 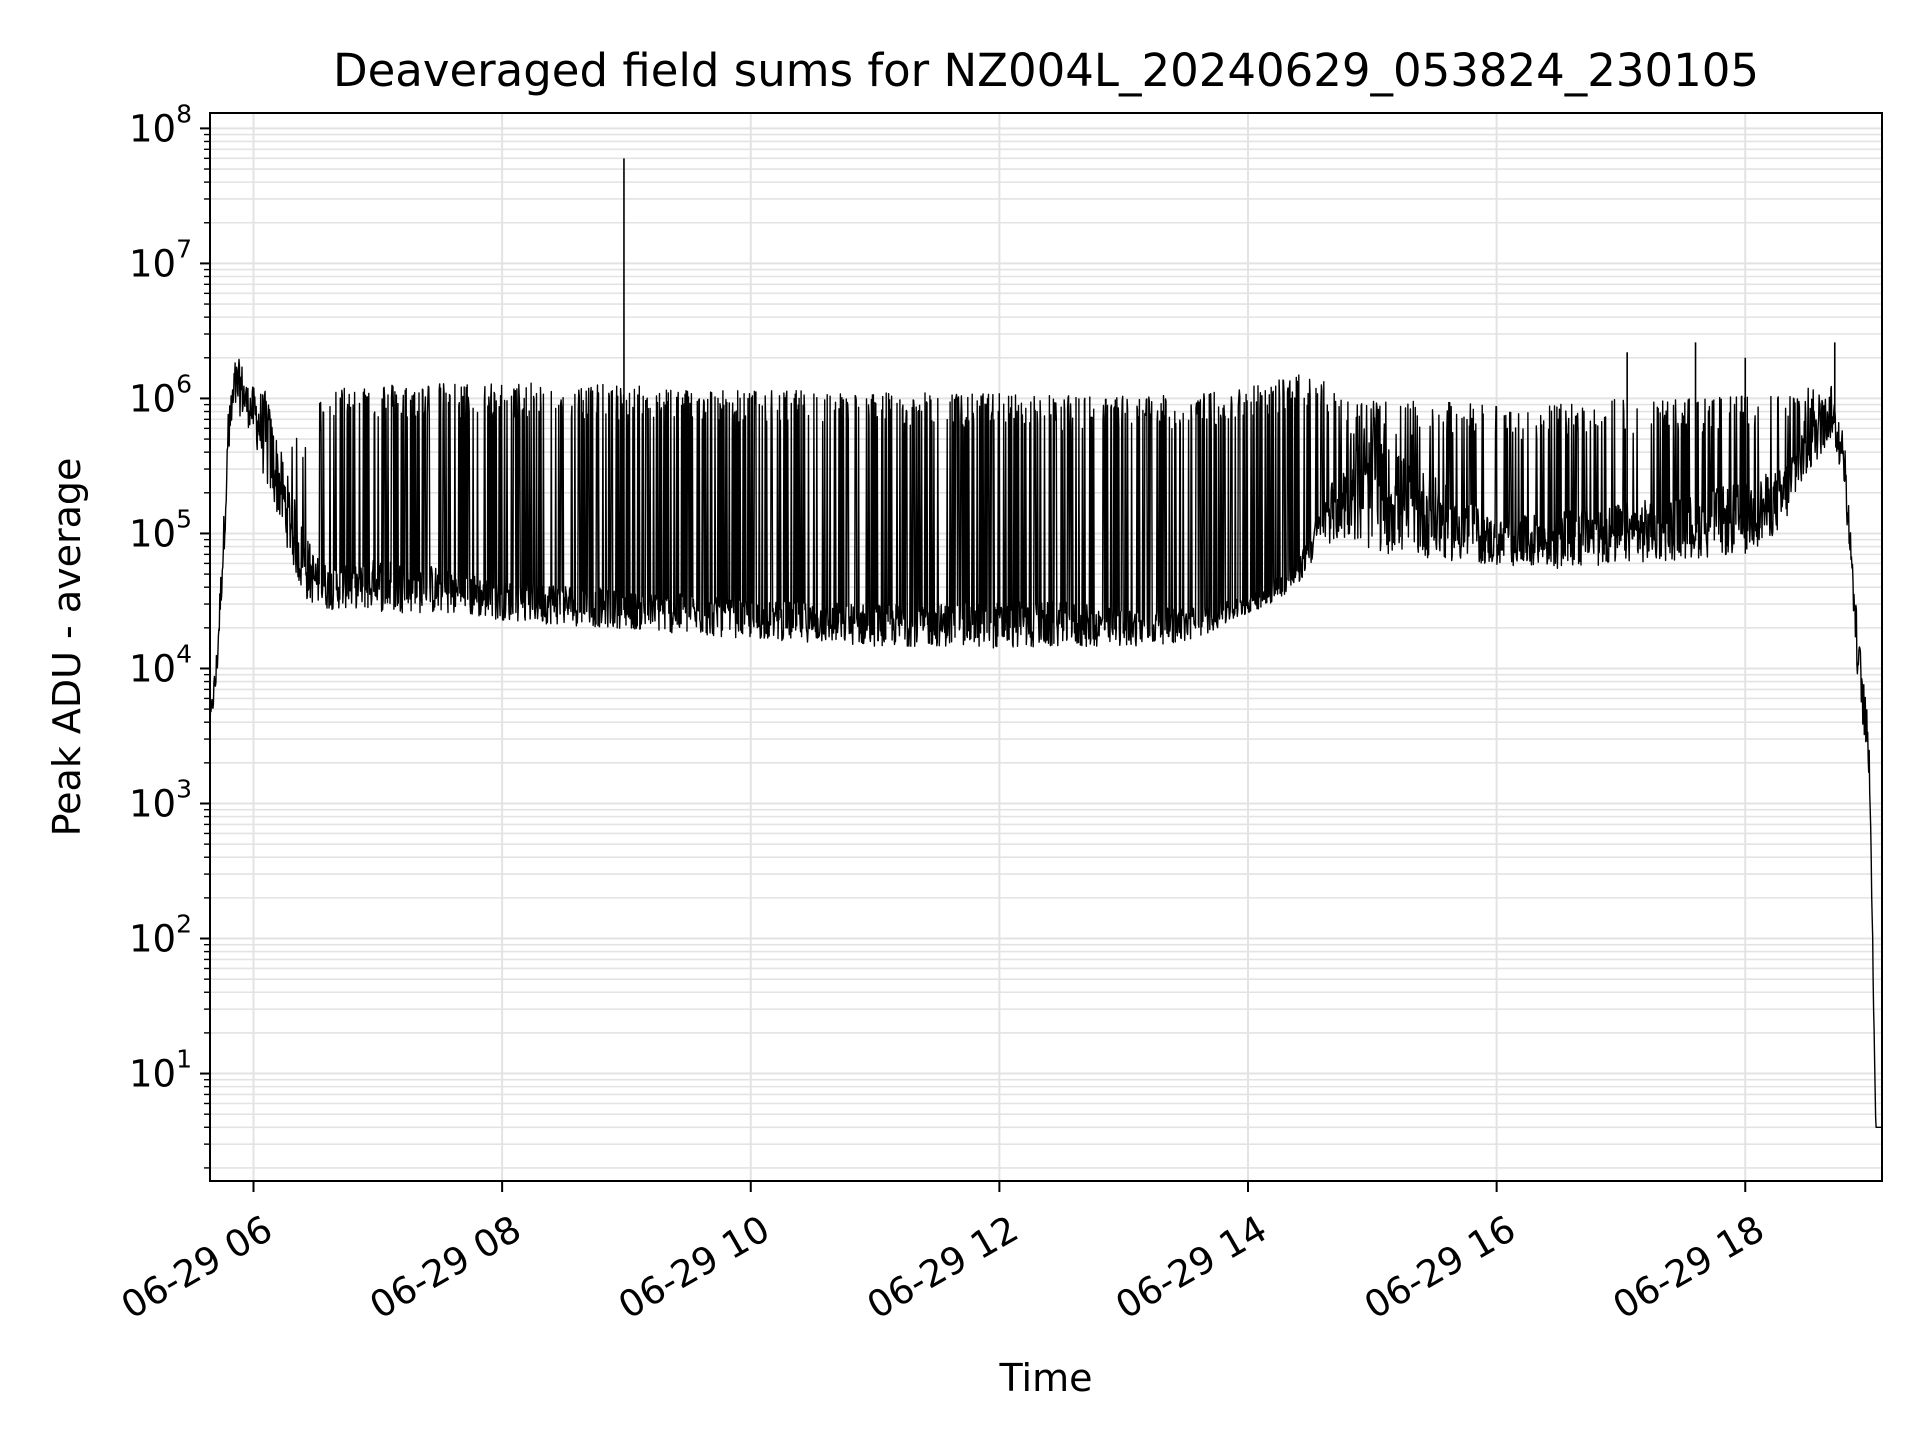 What do you see at coordinates (1046, 1378) in the screenshot?
I see `x-axis-label: Time` at bounding box center [1046, 1378].